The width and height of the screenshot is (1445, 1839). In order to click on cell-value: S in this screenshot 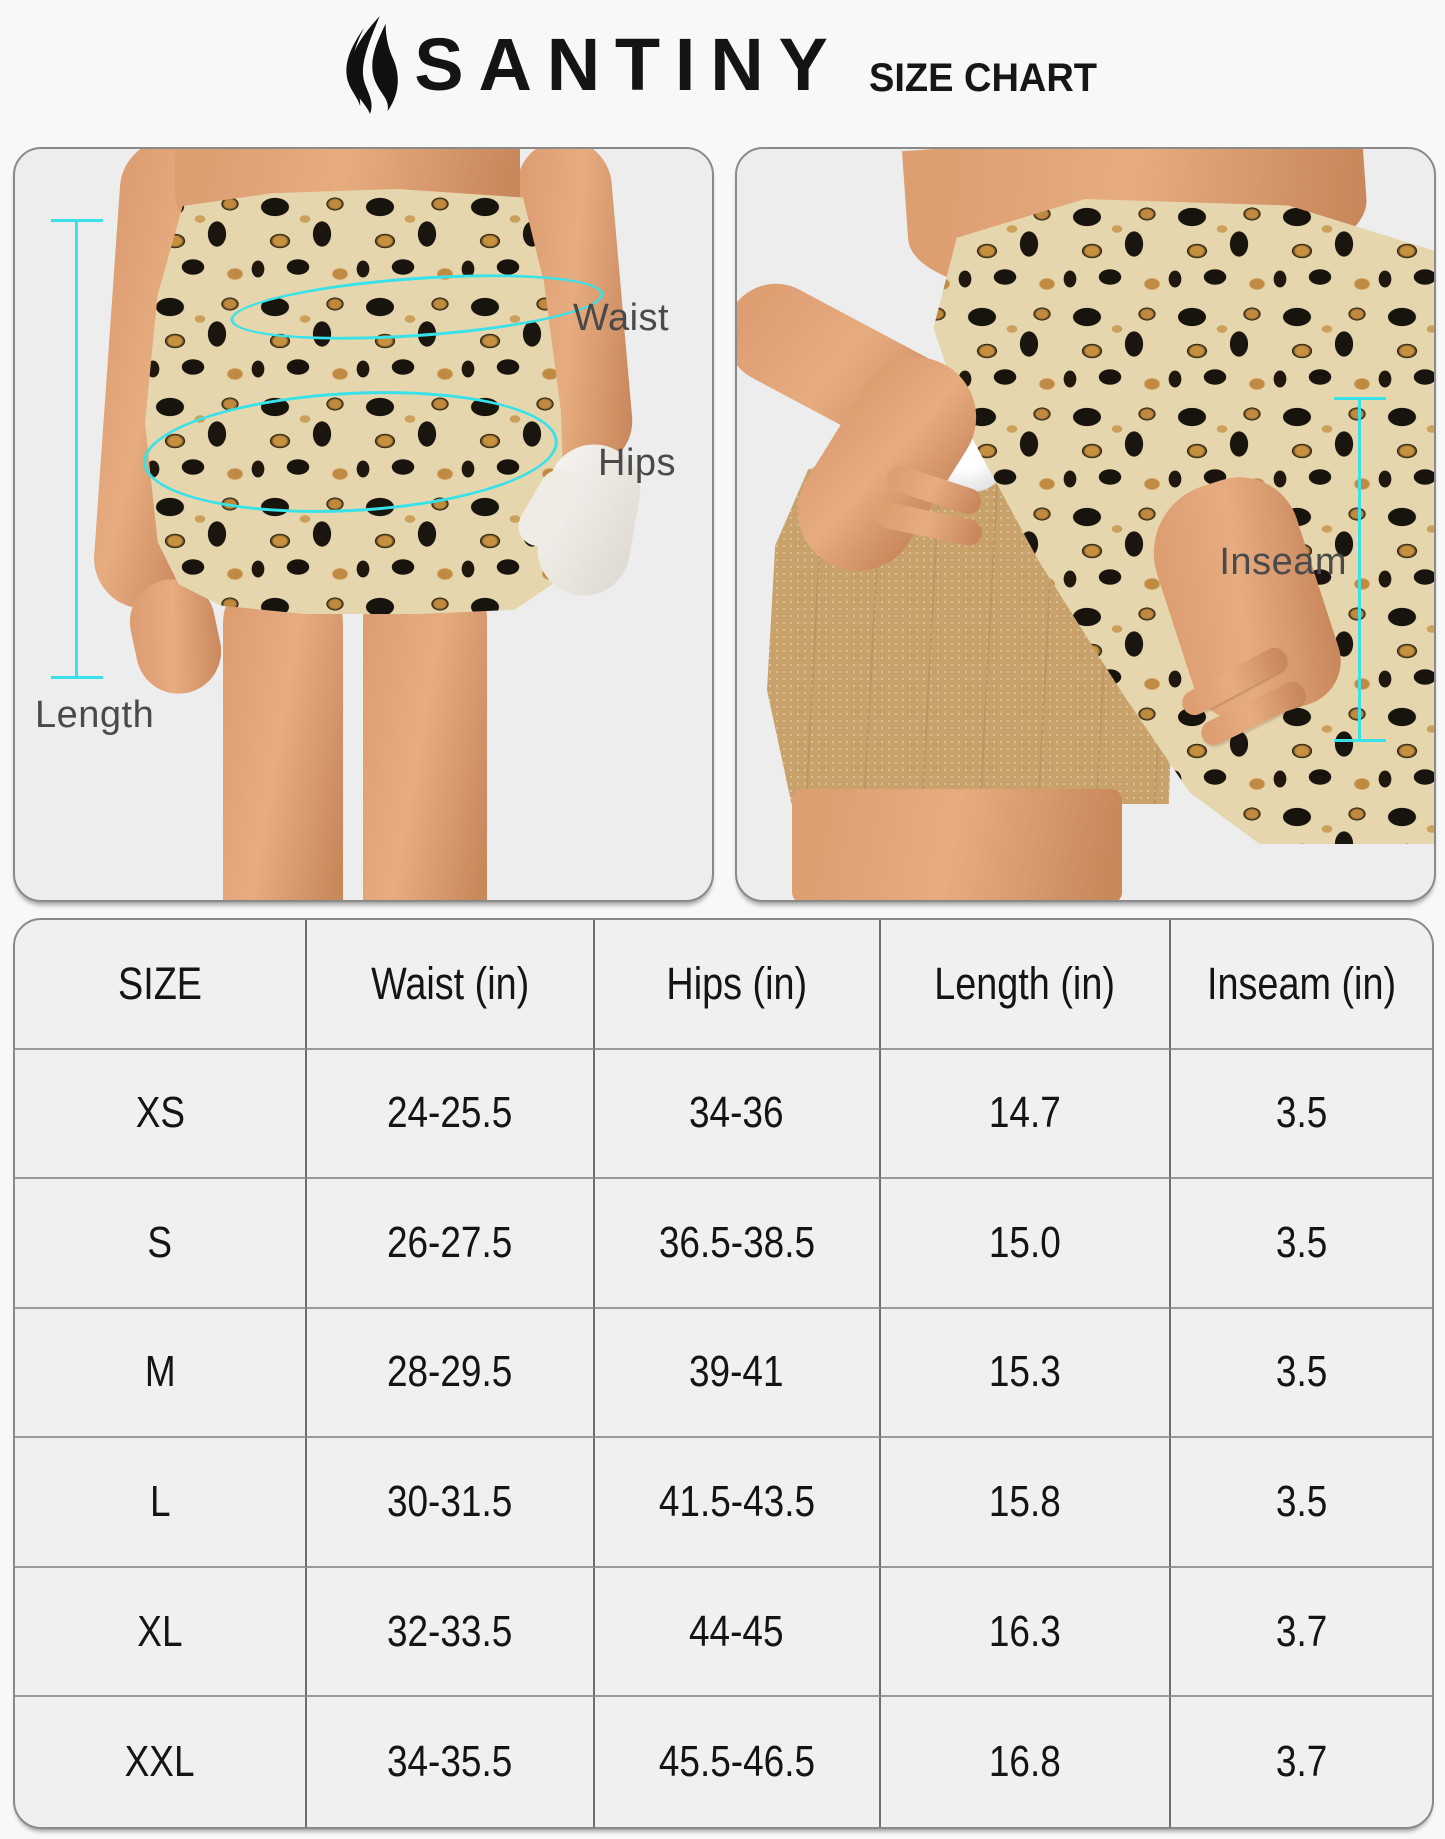, I will do `click(160, 1242)`.